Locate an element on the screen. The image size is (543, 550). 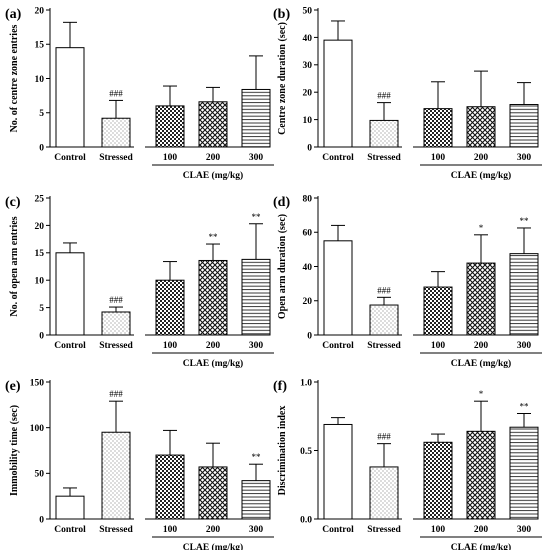
y-axis-title: Open arm duration (sec) is located at coordinates (282, 266).